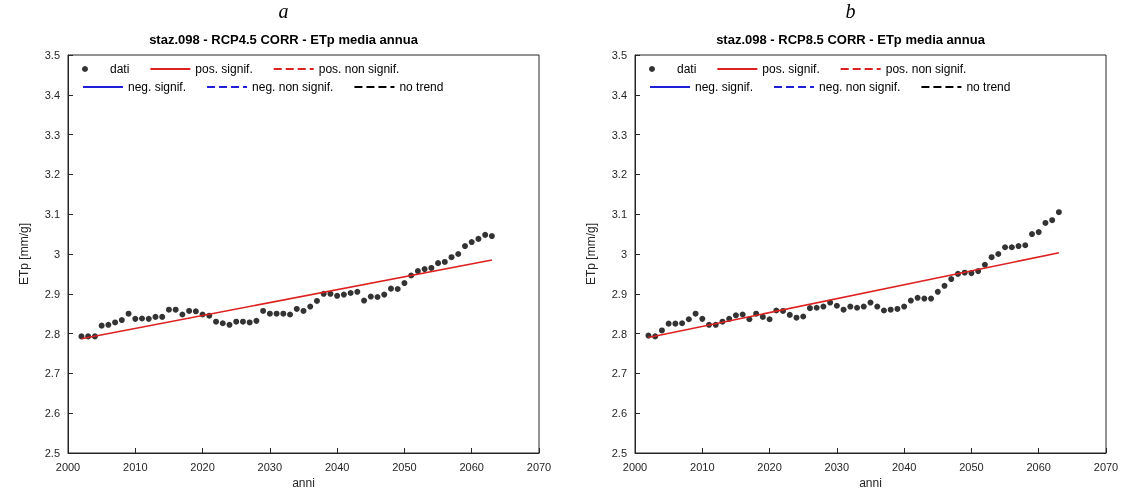  I want to click on text: a, so click(283, 11).